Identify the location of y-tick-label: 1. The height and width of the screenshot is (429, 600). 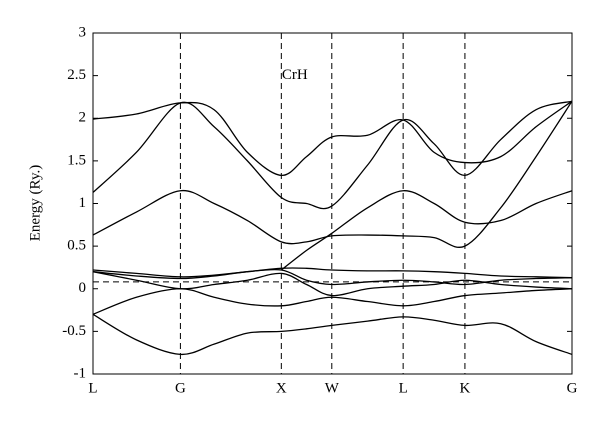
(83, 203).